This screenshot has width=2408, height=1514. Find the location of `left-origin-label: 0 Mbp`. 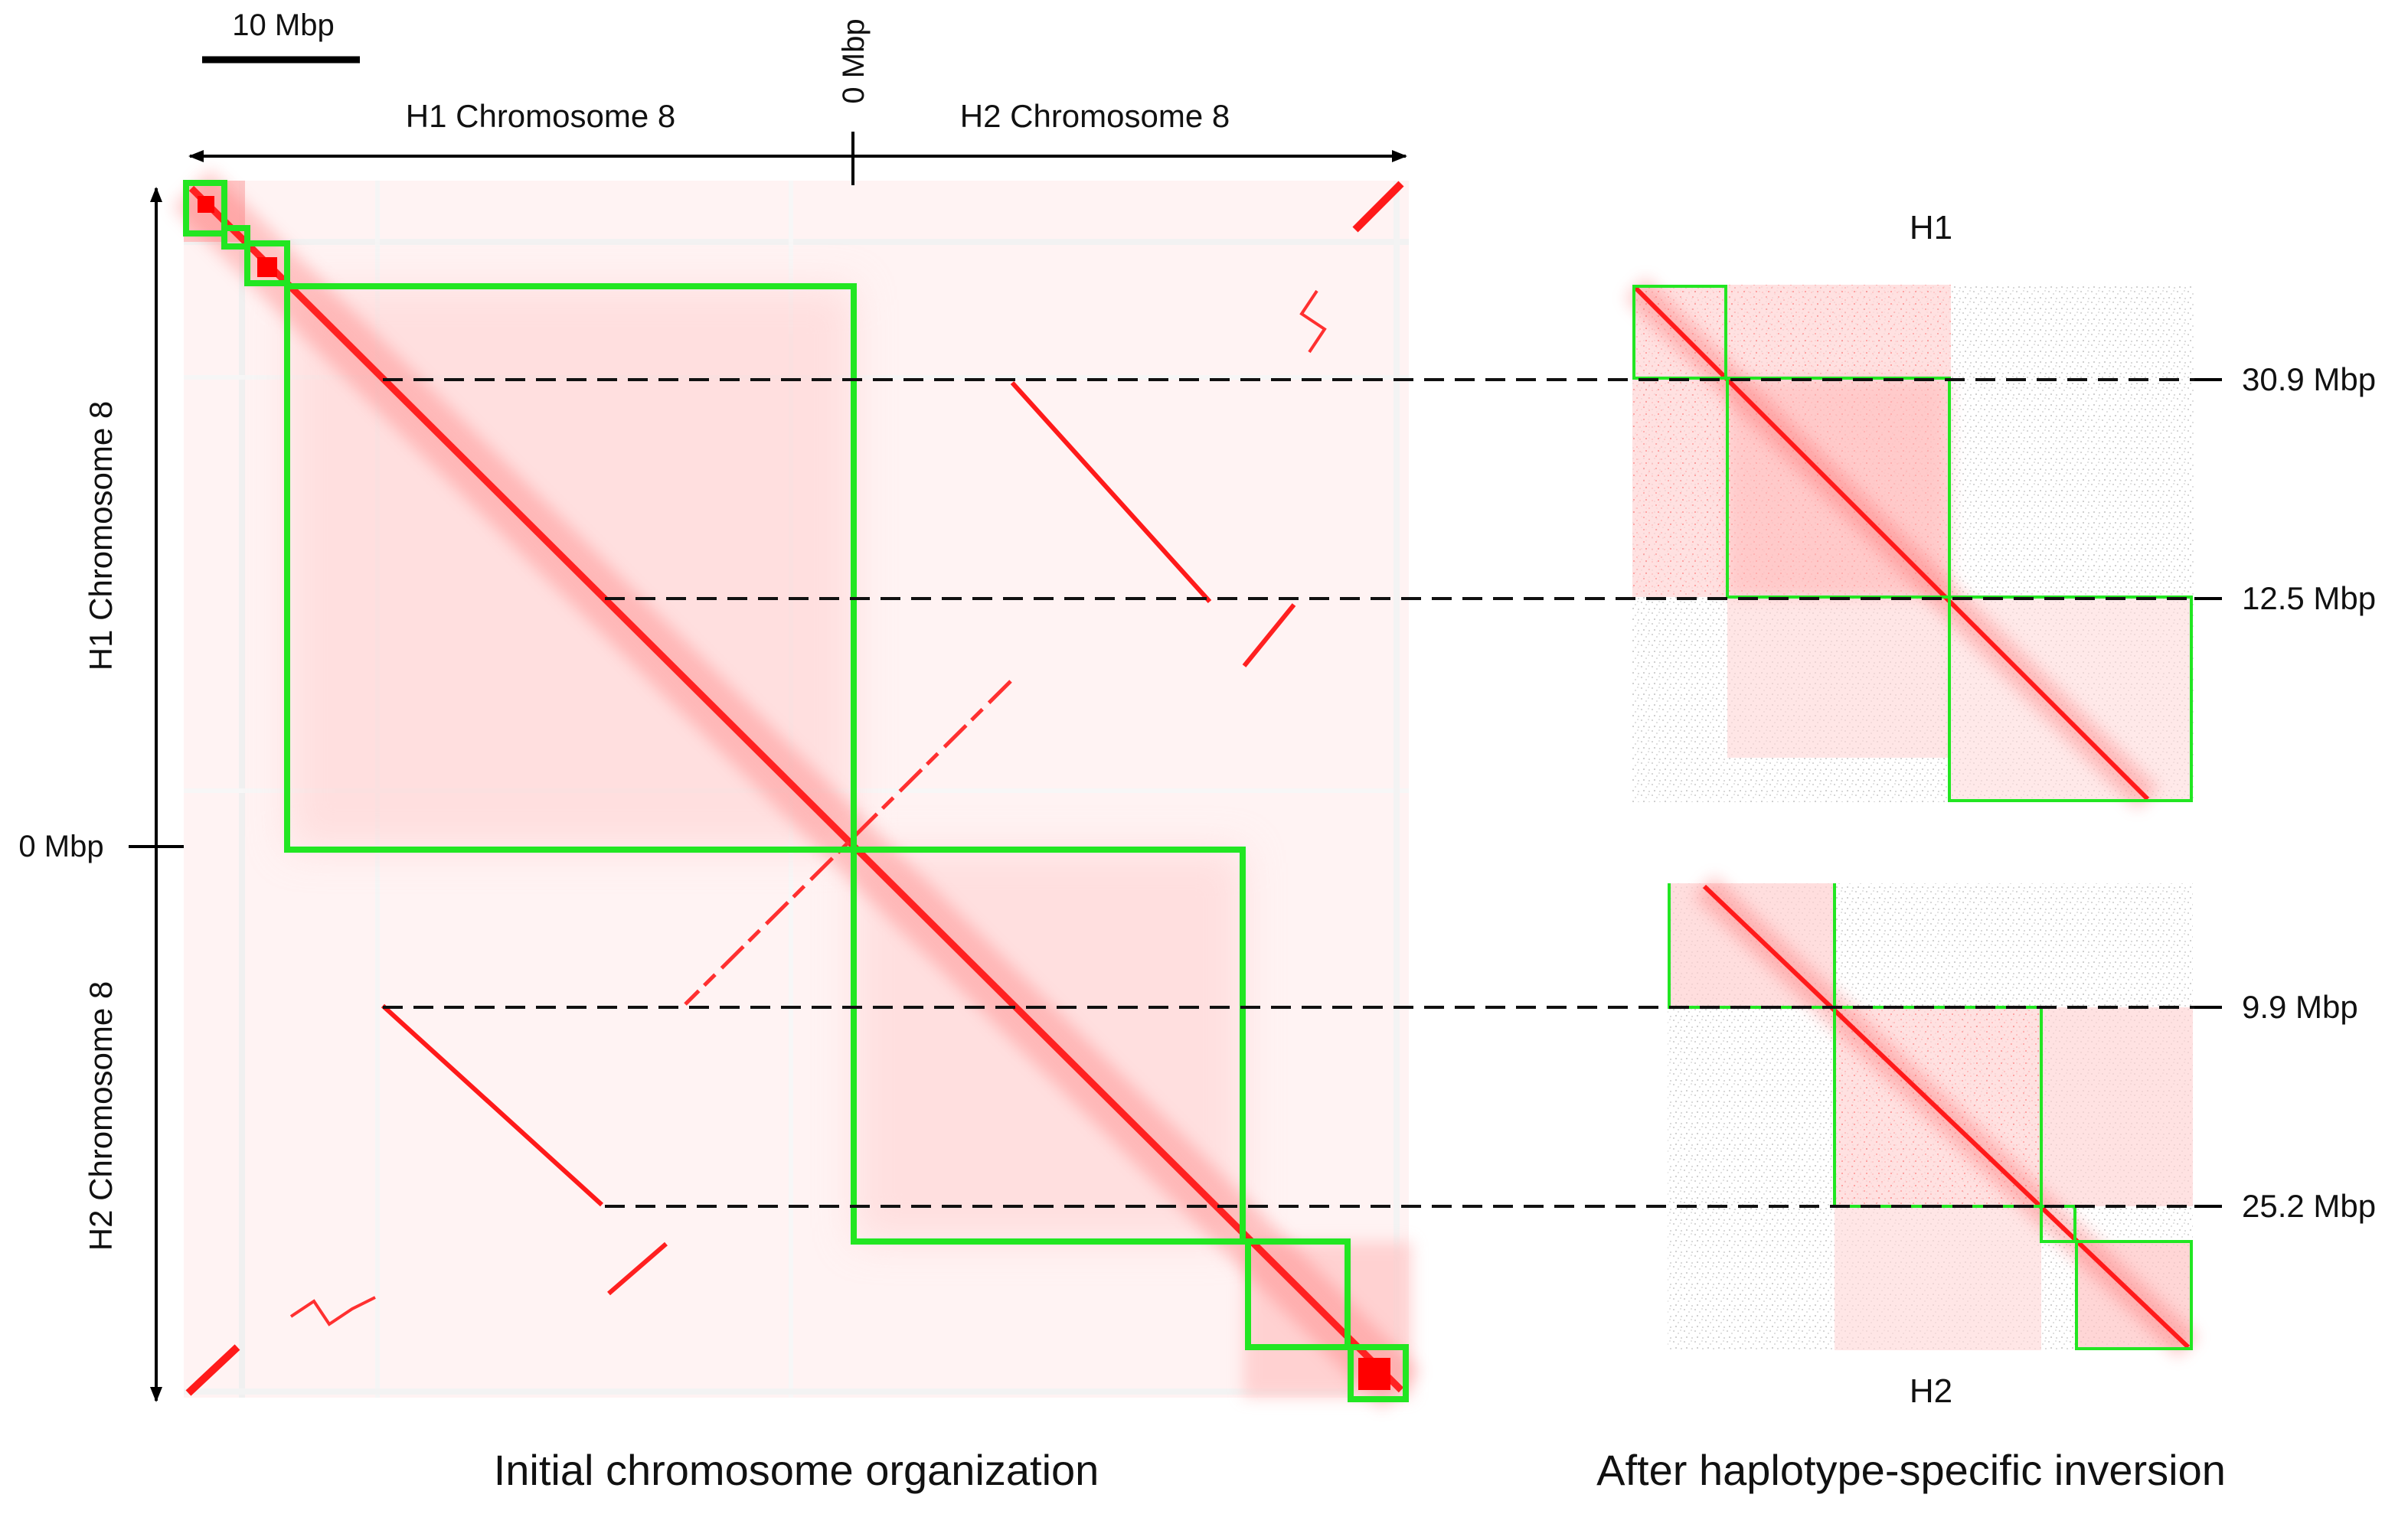

left-origin-label: 0 Mbp is located at coordinates (60, 846).